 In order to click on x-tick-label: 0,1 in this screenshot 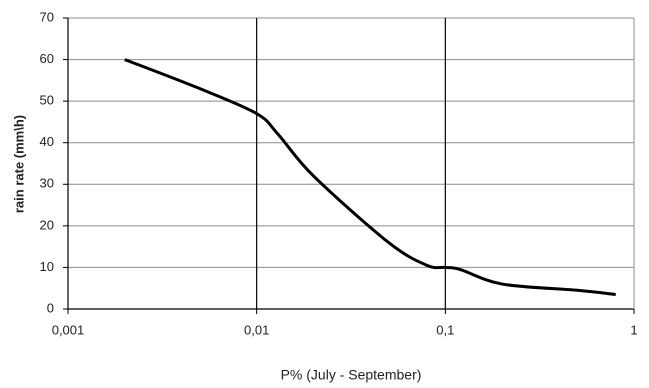, I will do `click(445, 329)`.